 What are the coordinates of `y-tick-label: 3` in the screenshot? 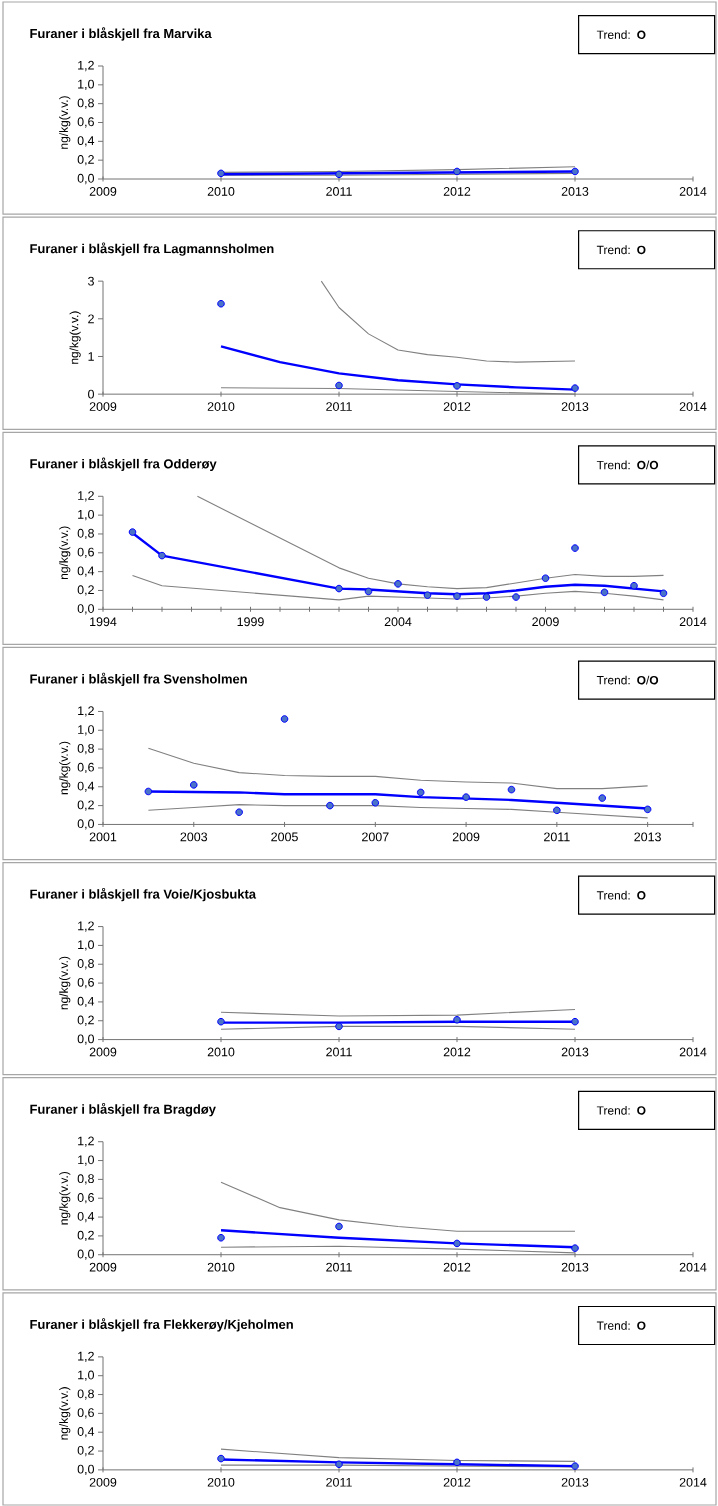 It's located at (91, 281).